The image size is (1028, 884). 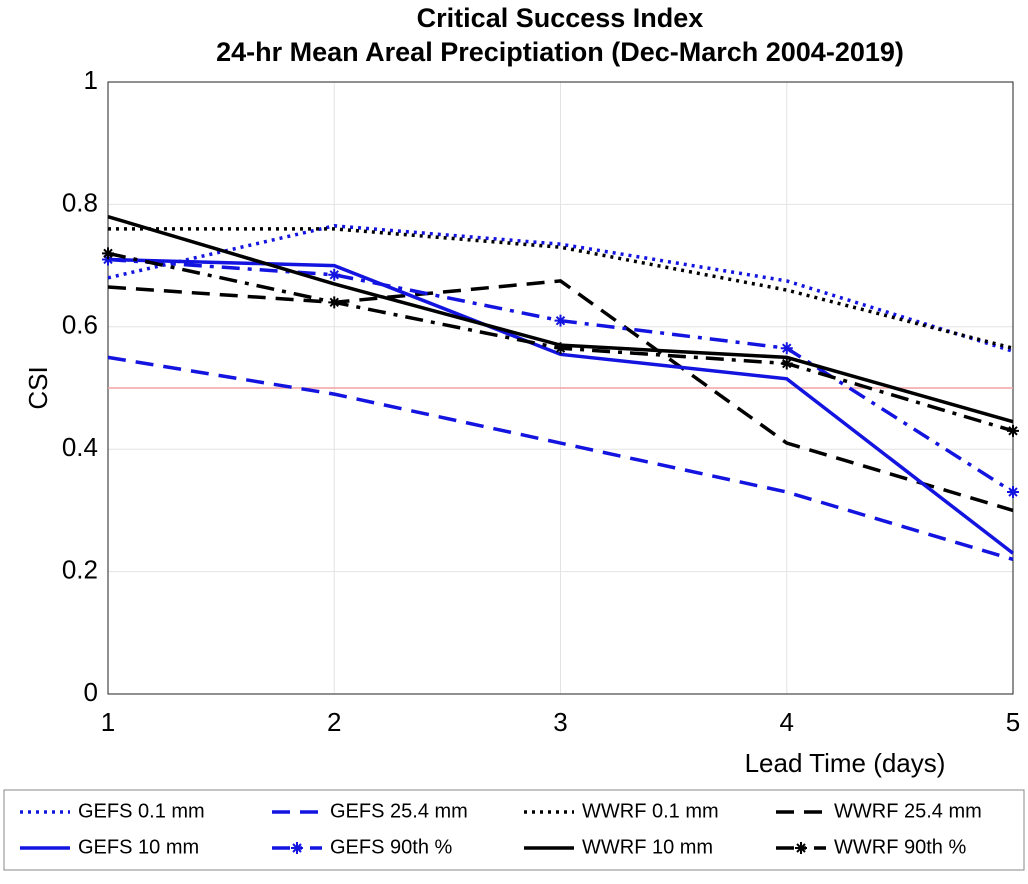 I want to click on y-tick-label: 0.6, so click(x=80, y=325).